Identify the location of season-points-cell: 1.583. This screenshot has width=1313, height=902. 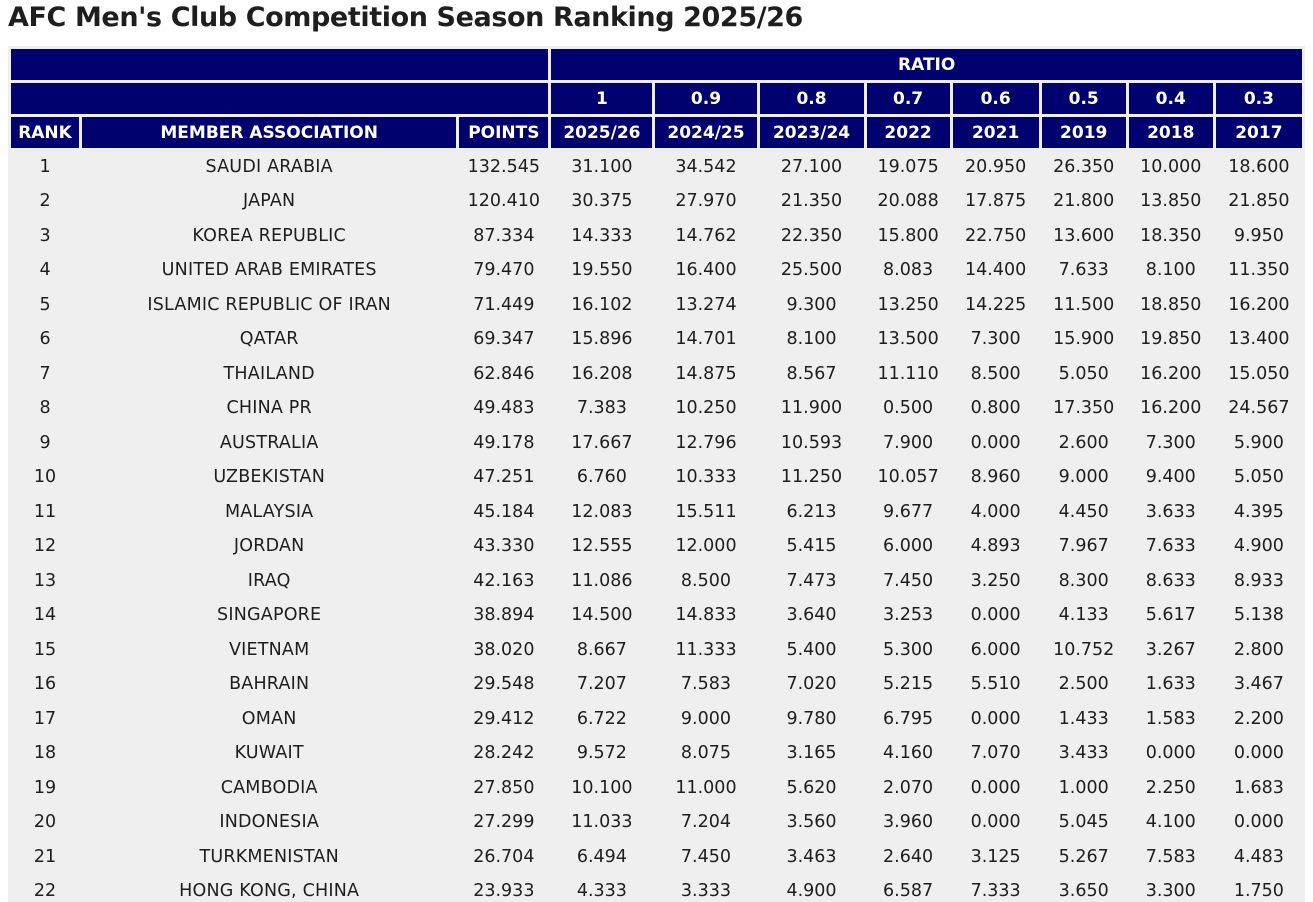
(1170, 719).